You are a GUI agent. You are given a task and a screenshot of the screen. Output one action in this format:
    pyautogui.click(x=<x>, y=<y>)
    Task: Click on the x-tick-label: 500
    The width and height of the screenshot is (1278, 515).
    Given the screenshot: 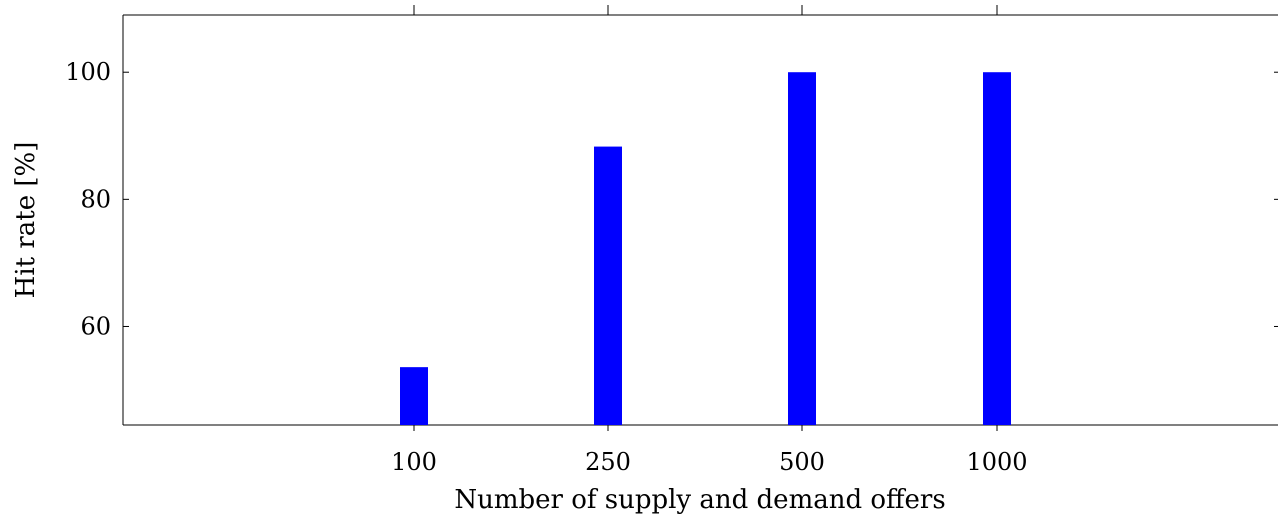 What is the action you would take?
    pyautogui.click(x=802, y=462)
    